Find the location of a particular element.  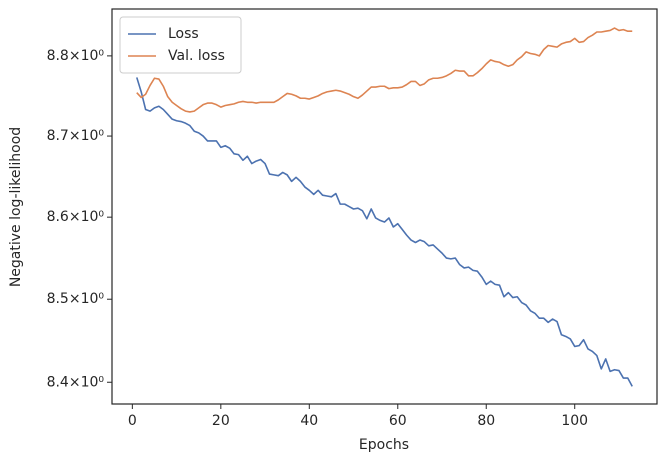

x-tick-label: 60 is located at coordinates (398, 421).